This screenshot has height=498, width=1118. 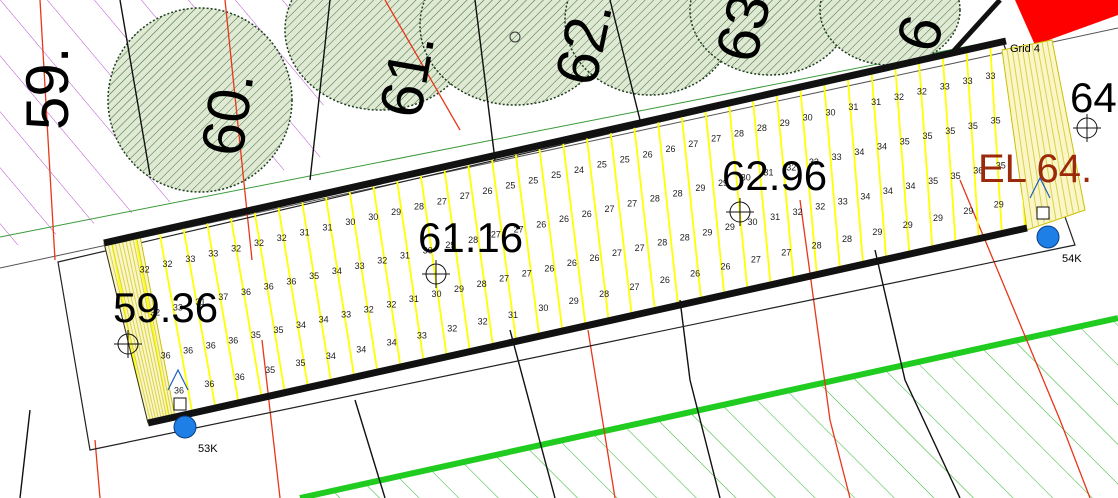 I want to click on red-marker-area, so click(x=1066, y=22).